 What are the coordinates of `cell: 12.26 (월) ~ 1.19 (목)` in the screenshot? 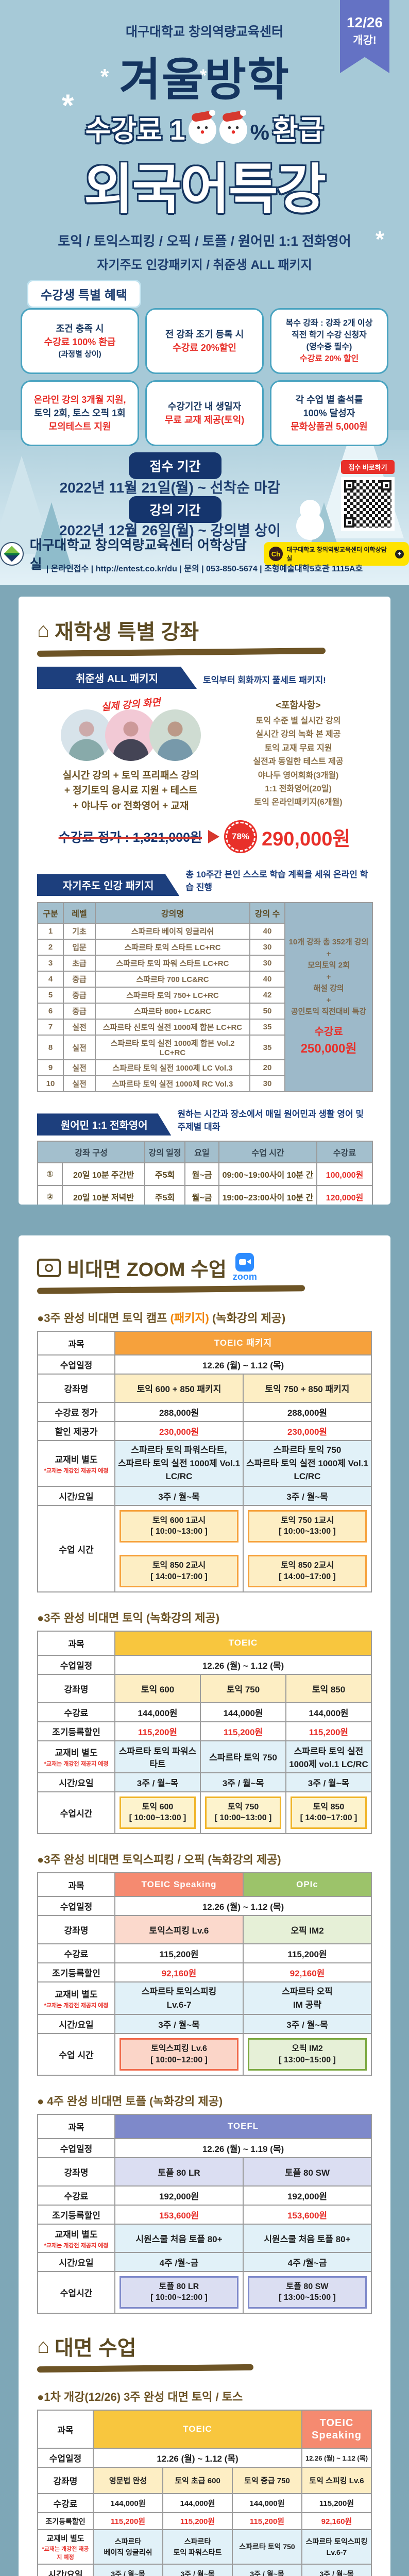 It's located at (243, 2148).